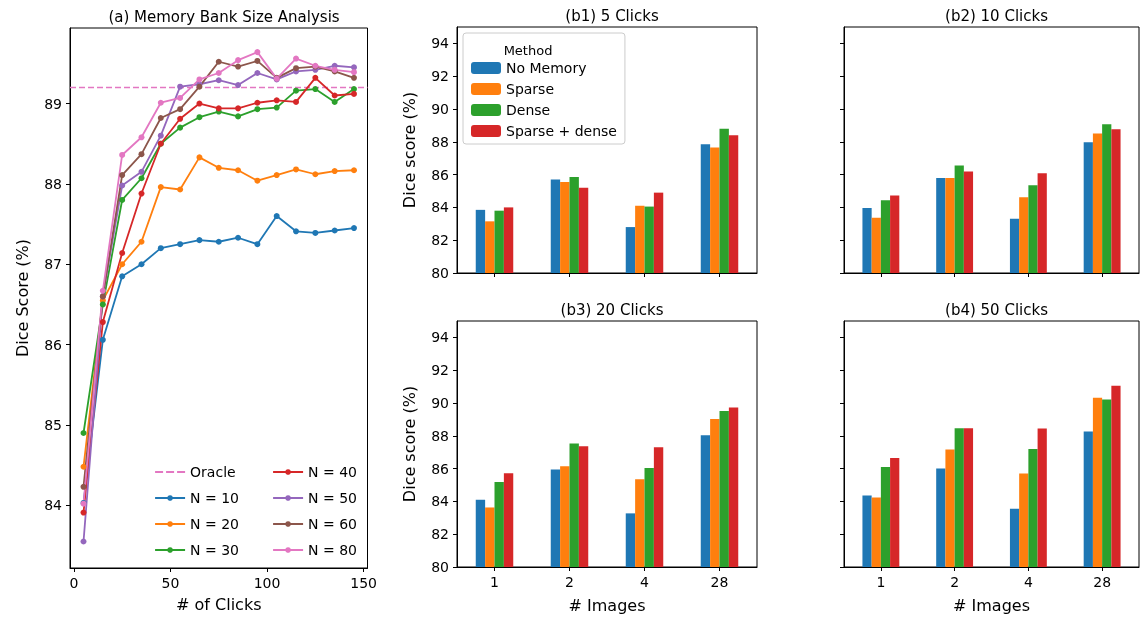 The image size is (1140, 624). Describe the element at coordinates (1102, 582) in the screenshot. I see `x-tick-label: 28` at that location.